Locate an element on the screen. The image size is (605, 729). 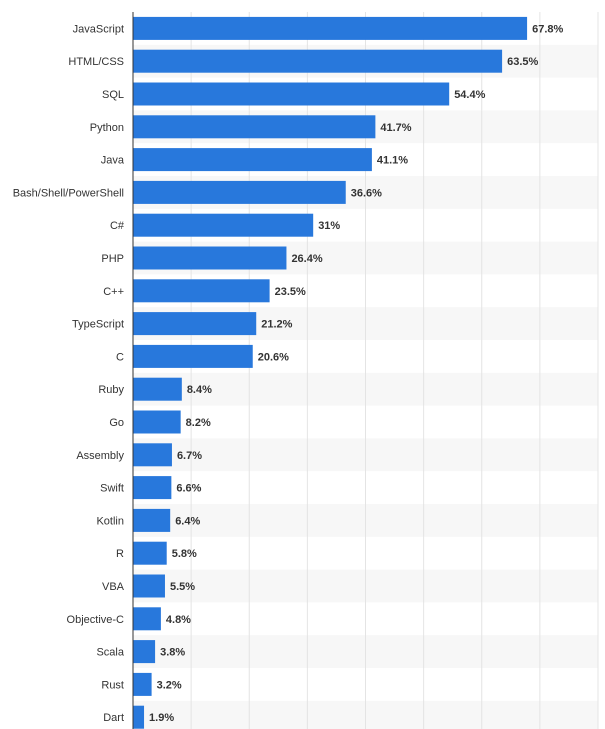
data-label: 5.5% is located at coordinates (182, 587).